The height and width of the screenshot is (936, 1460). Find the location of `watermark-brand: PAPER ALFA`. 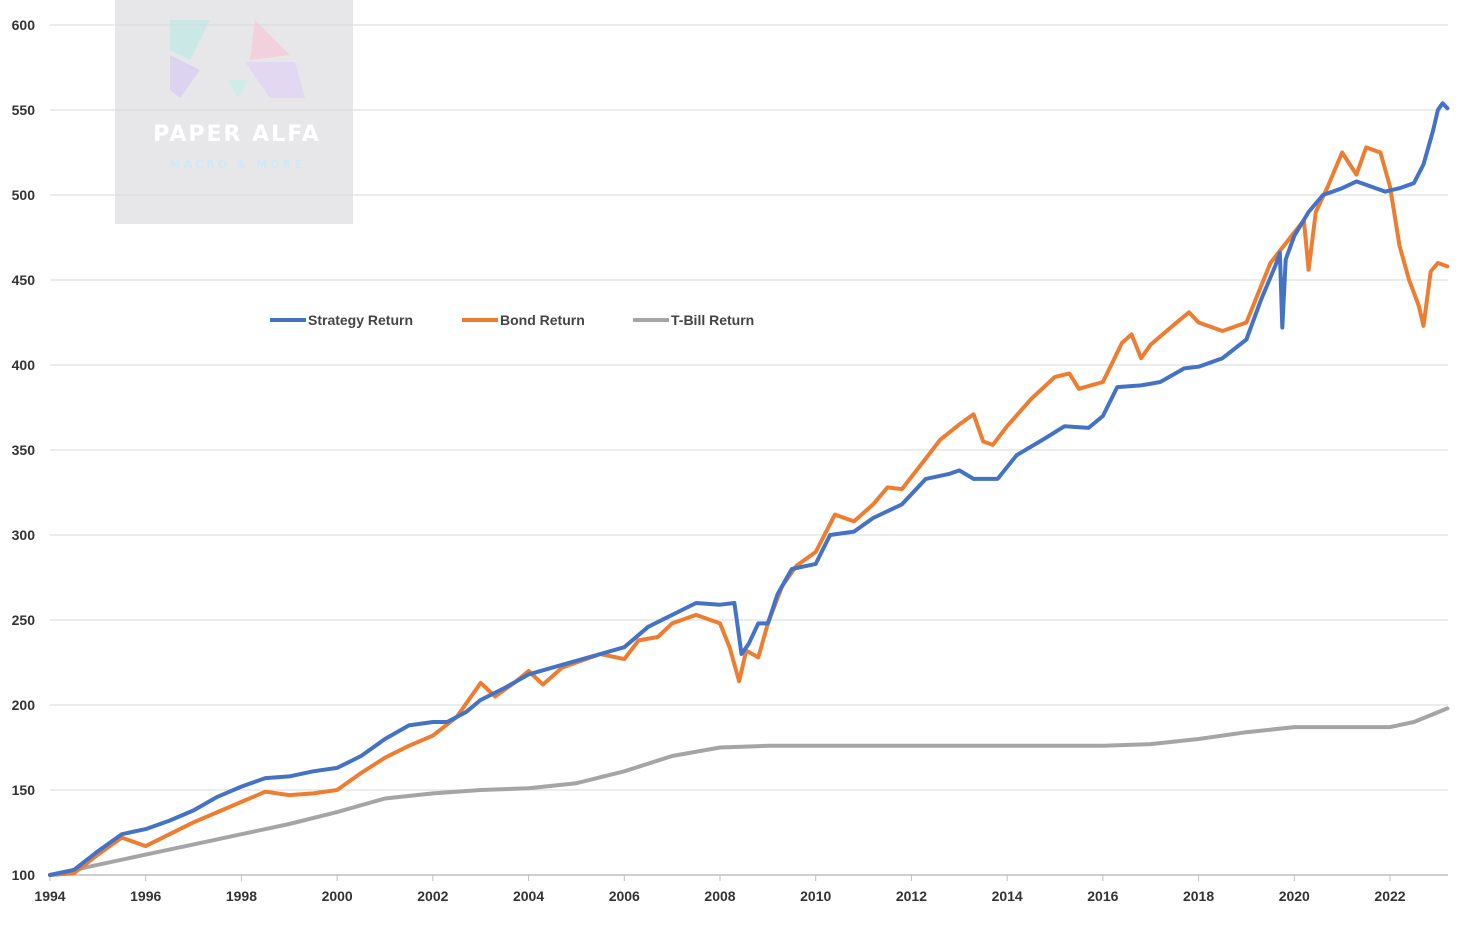

watermark-brand: PAPER ALFA is located at coordinates (236, 134).